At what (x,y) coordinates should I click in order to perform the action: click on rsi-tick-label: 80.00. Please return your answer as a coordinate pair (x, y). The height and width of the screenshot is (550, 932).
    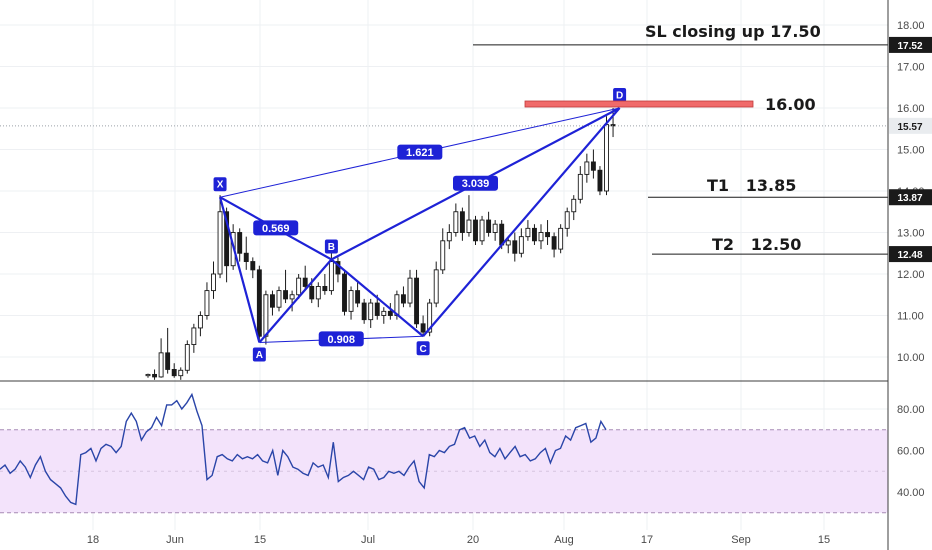
    Looking at the image, I should click on (911, 410).